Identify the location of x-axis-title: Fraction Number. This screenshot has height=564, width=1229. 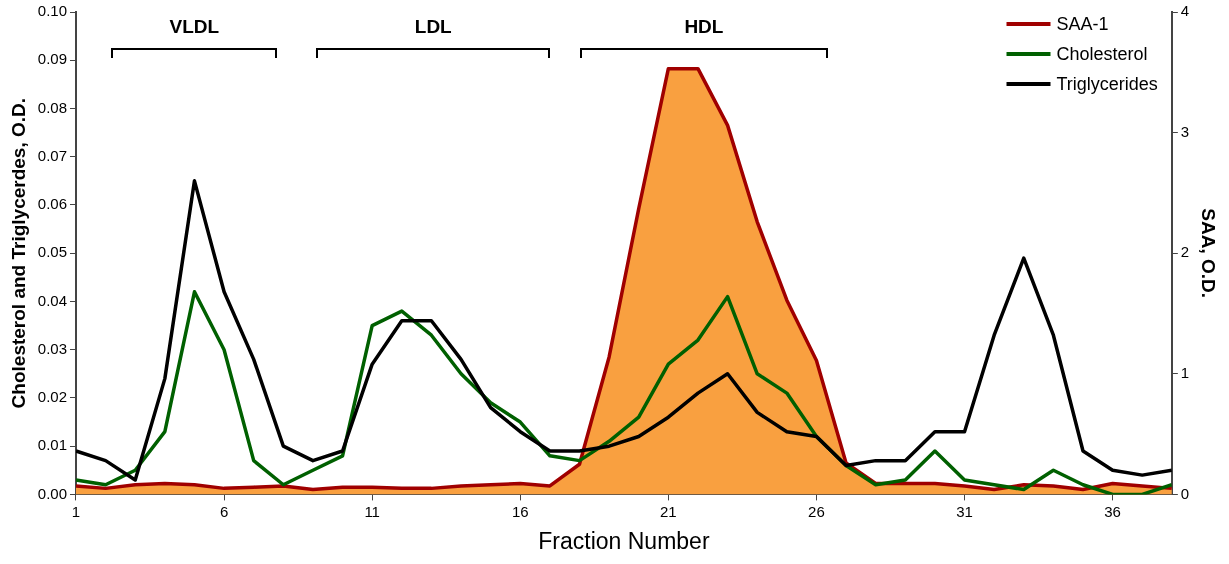
(624, 540).